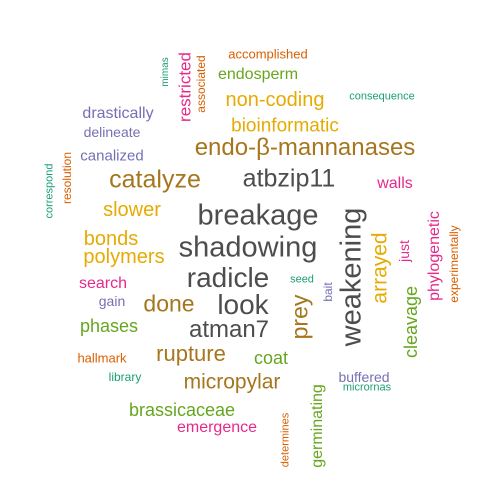  Describe the element at coordinates (305, 147) in the screenshot. I see `word-endo-b-mannanases: endo-β-mannanases` at that location.